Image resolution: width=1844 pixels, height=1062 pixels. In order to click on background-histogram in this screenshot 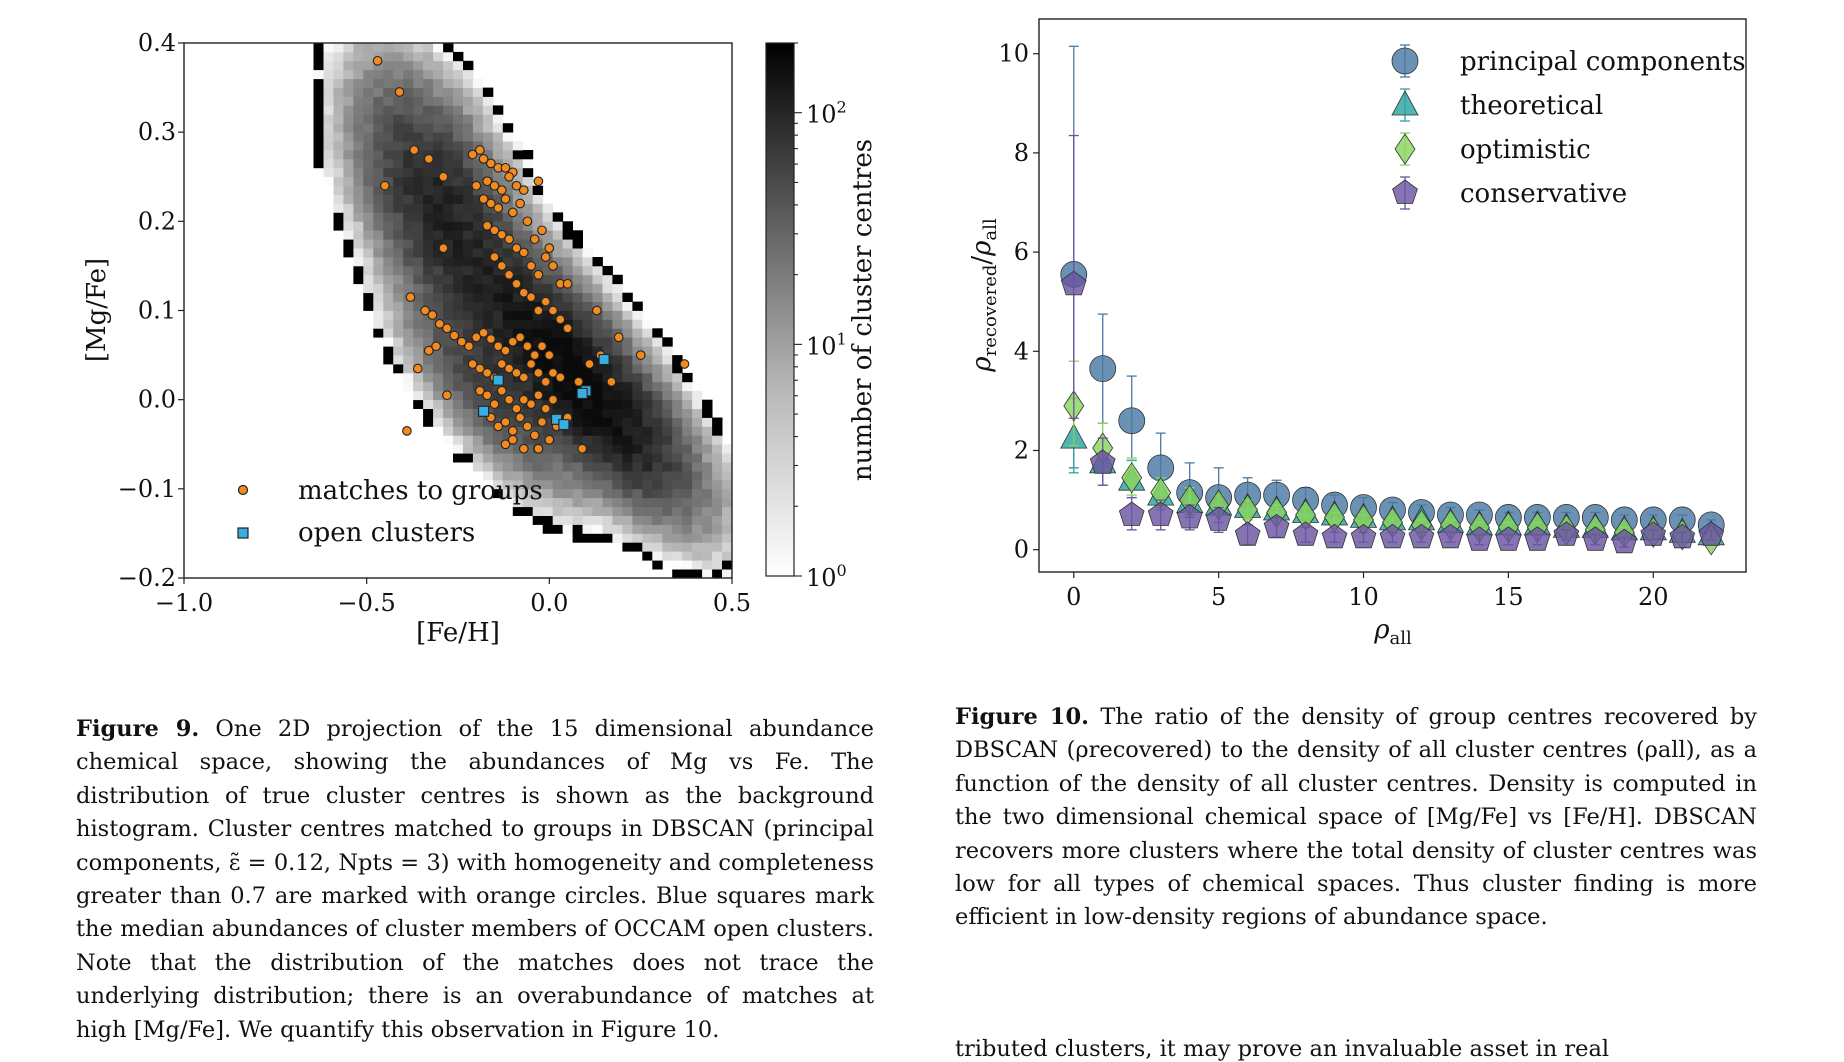, I will do `click(523, 311)`.